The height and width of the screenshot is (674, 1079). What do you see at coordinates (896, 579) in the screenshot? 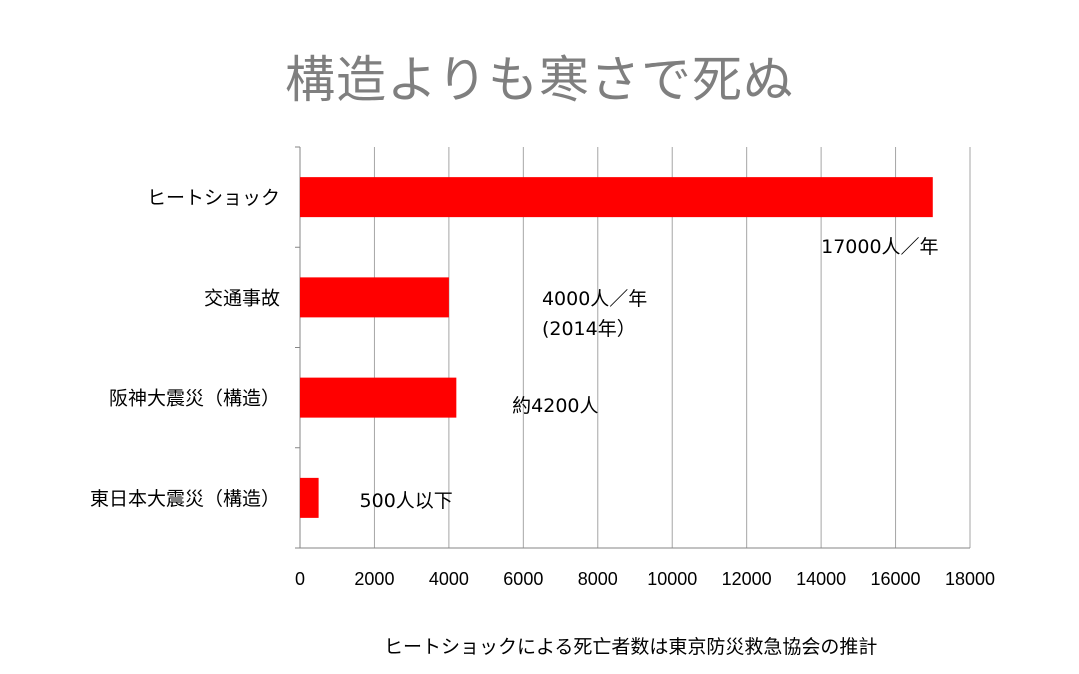
I see `x-tick-label: 16000` at bounding box center [896, 579].